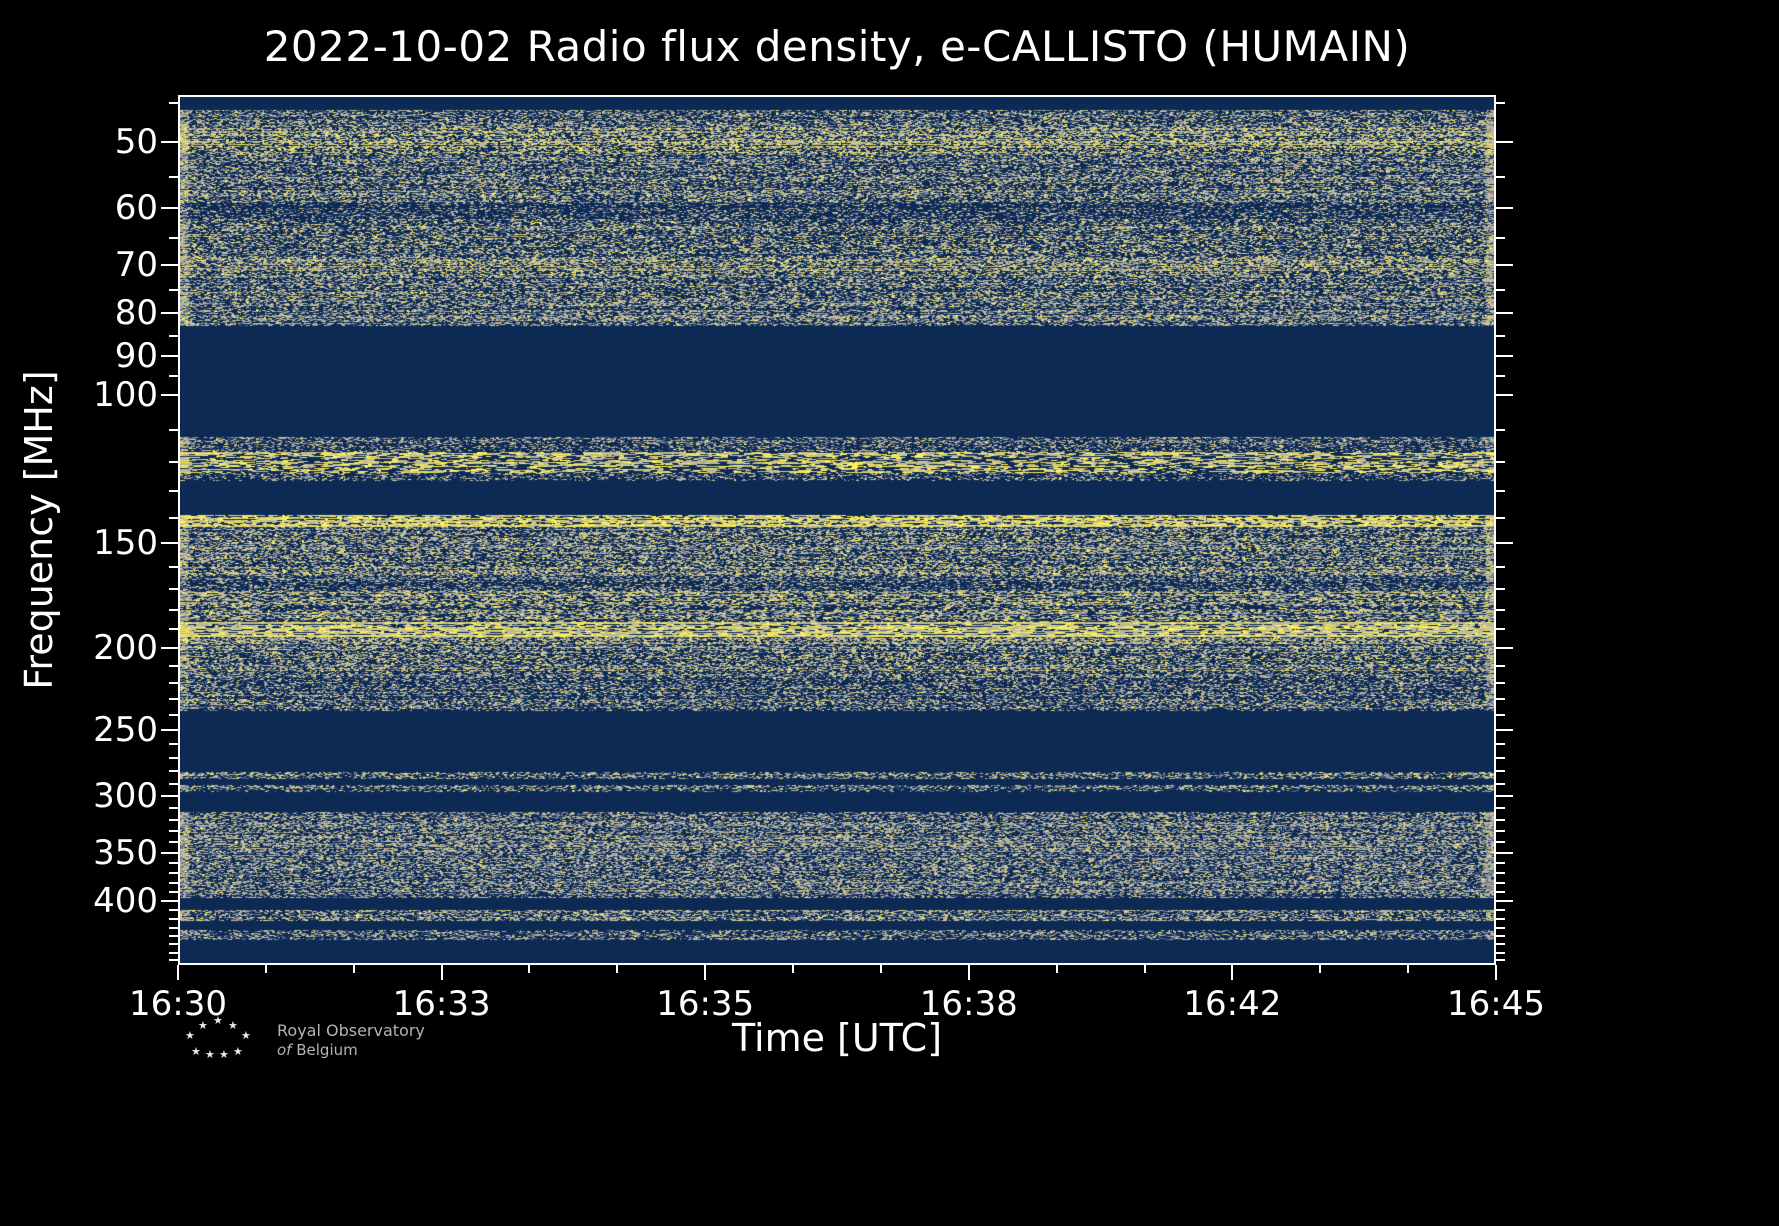 Image resolution: width=1779 pixels, height=1226 pixels. What do you see at coordinates (136, 208) in the screenshot?
I see `y-tick-label: 60` at bounding box center [136, 208].